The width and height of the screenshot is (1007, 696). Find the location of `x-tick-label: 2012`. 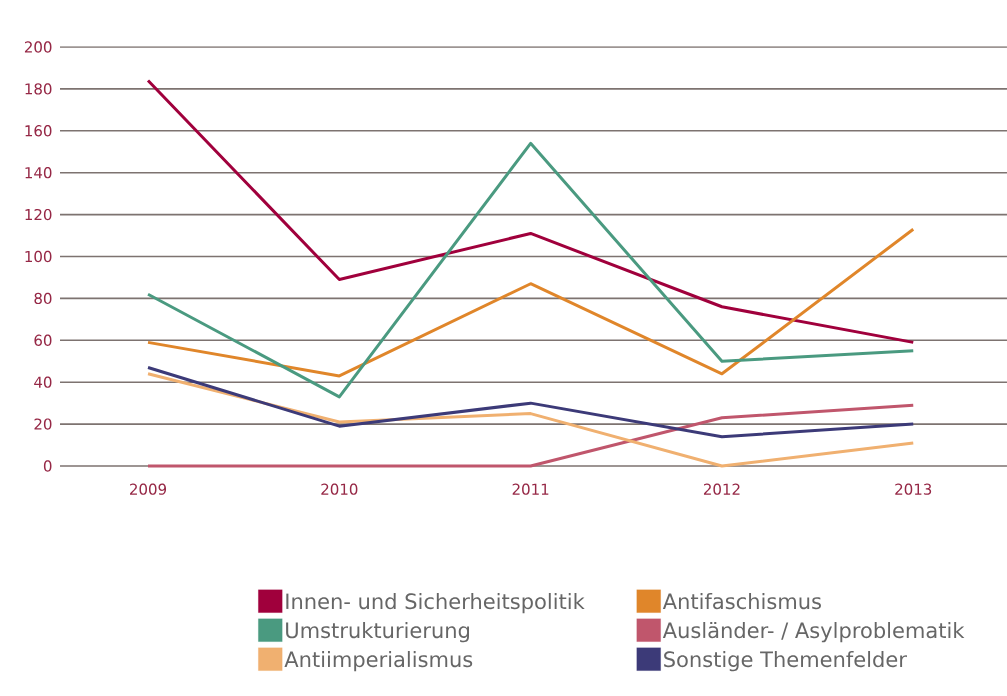

x-tick-label: 2012 is located at coordinates (721, 489).